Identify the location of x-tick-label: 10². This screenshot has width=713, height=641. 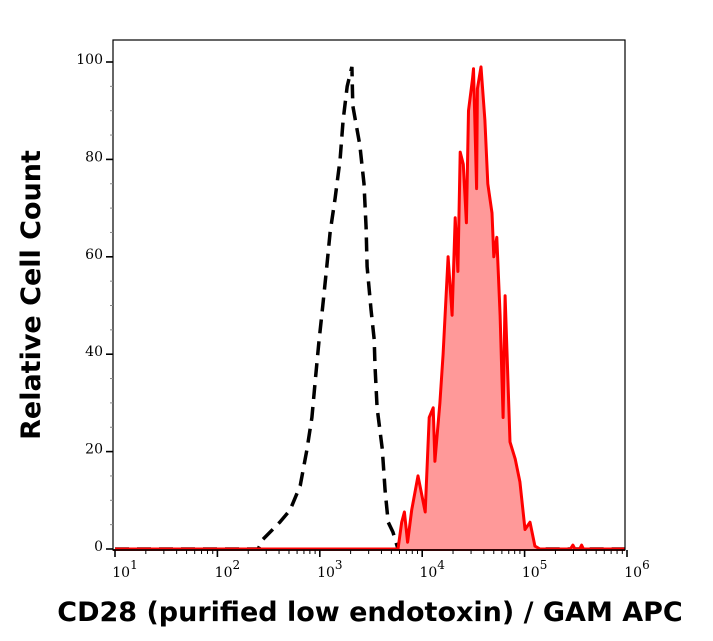
(227, 569).